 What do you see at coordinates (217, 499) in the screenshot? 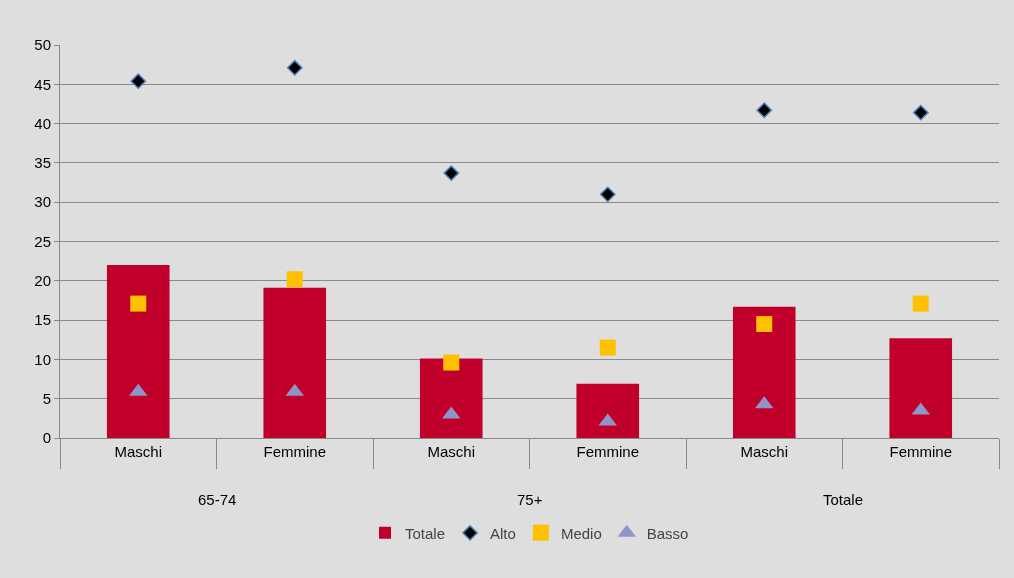
I see `text: 65-74` at bounding box center [217, 499].